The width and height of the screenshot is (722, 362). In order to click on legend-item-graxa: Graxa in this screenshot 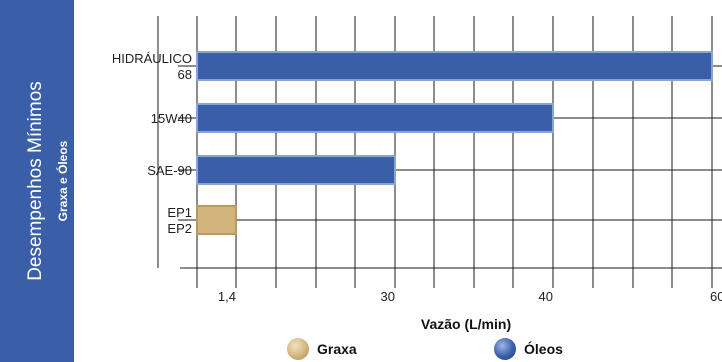, I will do `click(322, 349)`.